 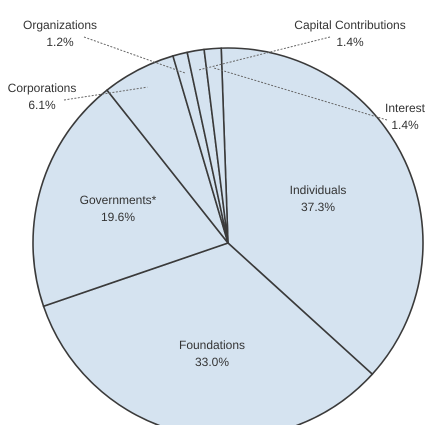 What do you see at coordinates (60, 42) in the screenshot?
I see `data-label: 1.2%` at bounding box center [60, 42].